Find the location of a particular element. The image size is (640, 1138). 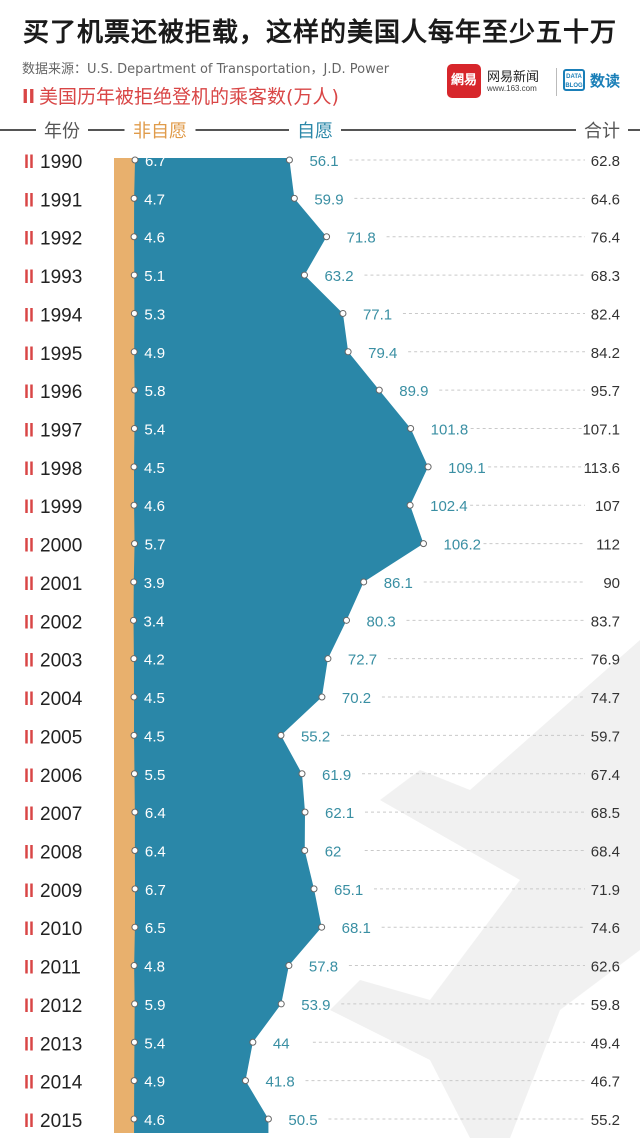

year-label: 1997 is located at coordinates (61, 431).